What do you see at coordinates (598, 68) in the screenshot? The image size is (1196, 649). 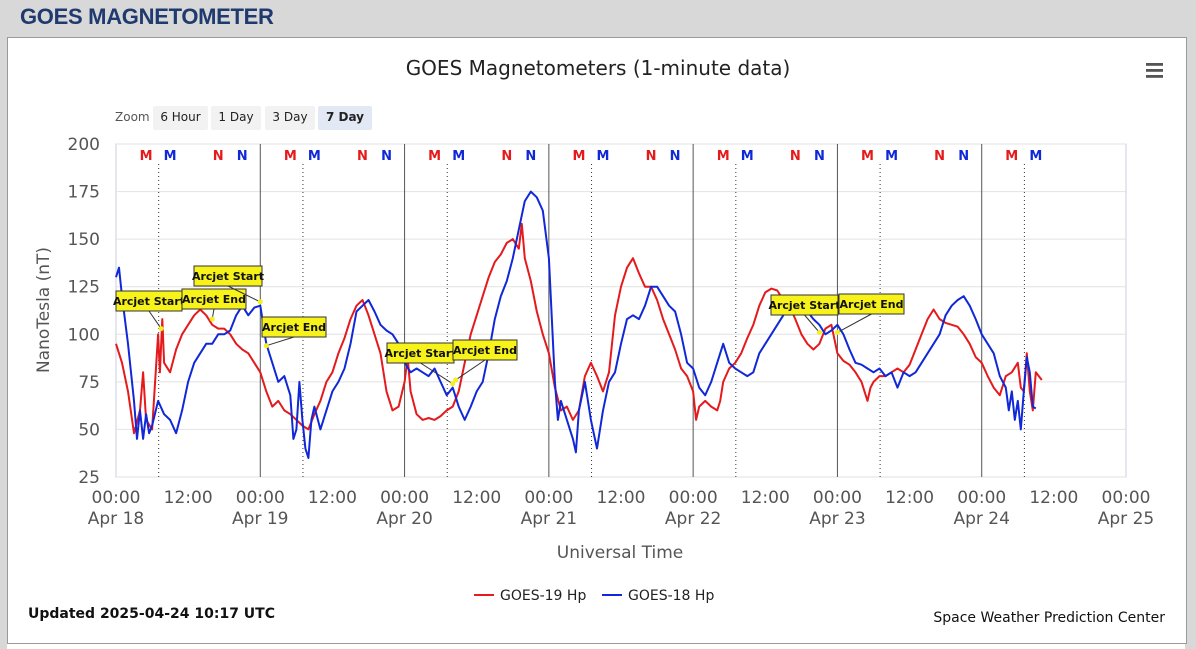 I see `chart-title: GOES Magnetometers (1-minute data)` at bounding box center [598, 68].